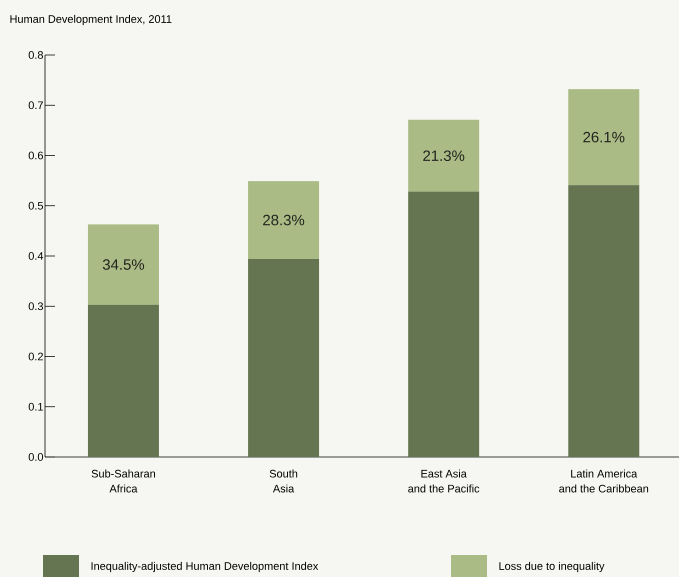 The width and height of the screenshot is (679, 577). Describe the element at coordinates (36, 256) in the screenshot. I see `y-tick-label: 0.4` at that location.